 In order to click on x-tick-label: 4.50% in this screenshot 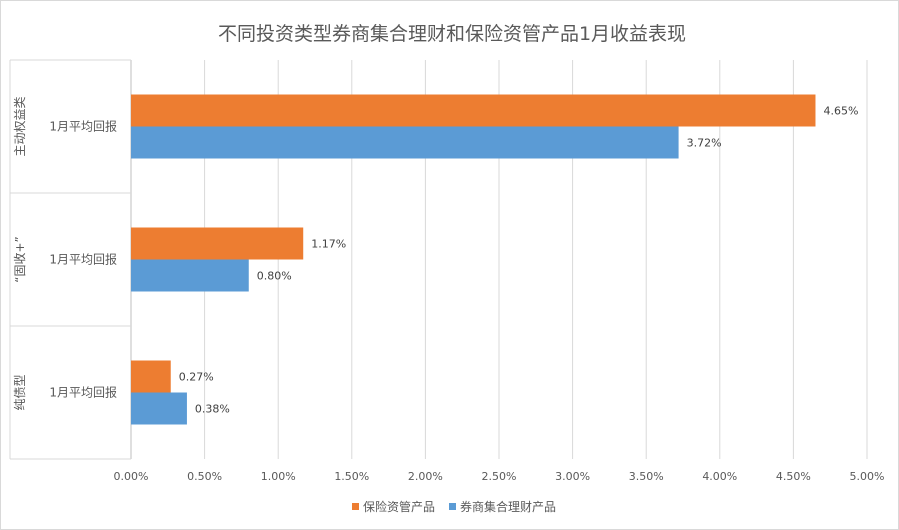, I will do `click(793, 476)`.